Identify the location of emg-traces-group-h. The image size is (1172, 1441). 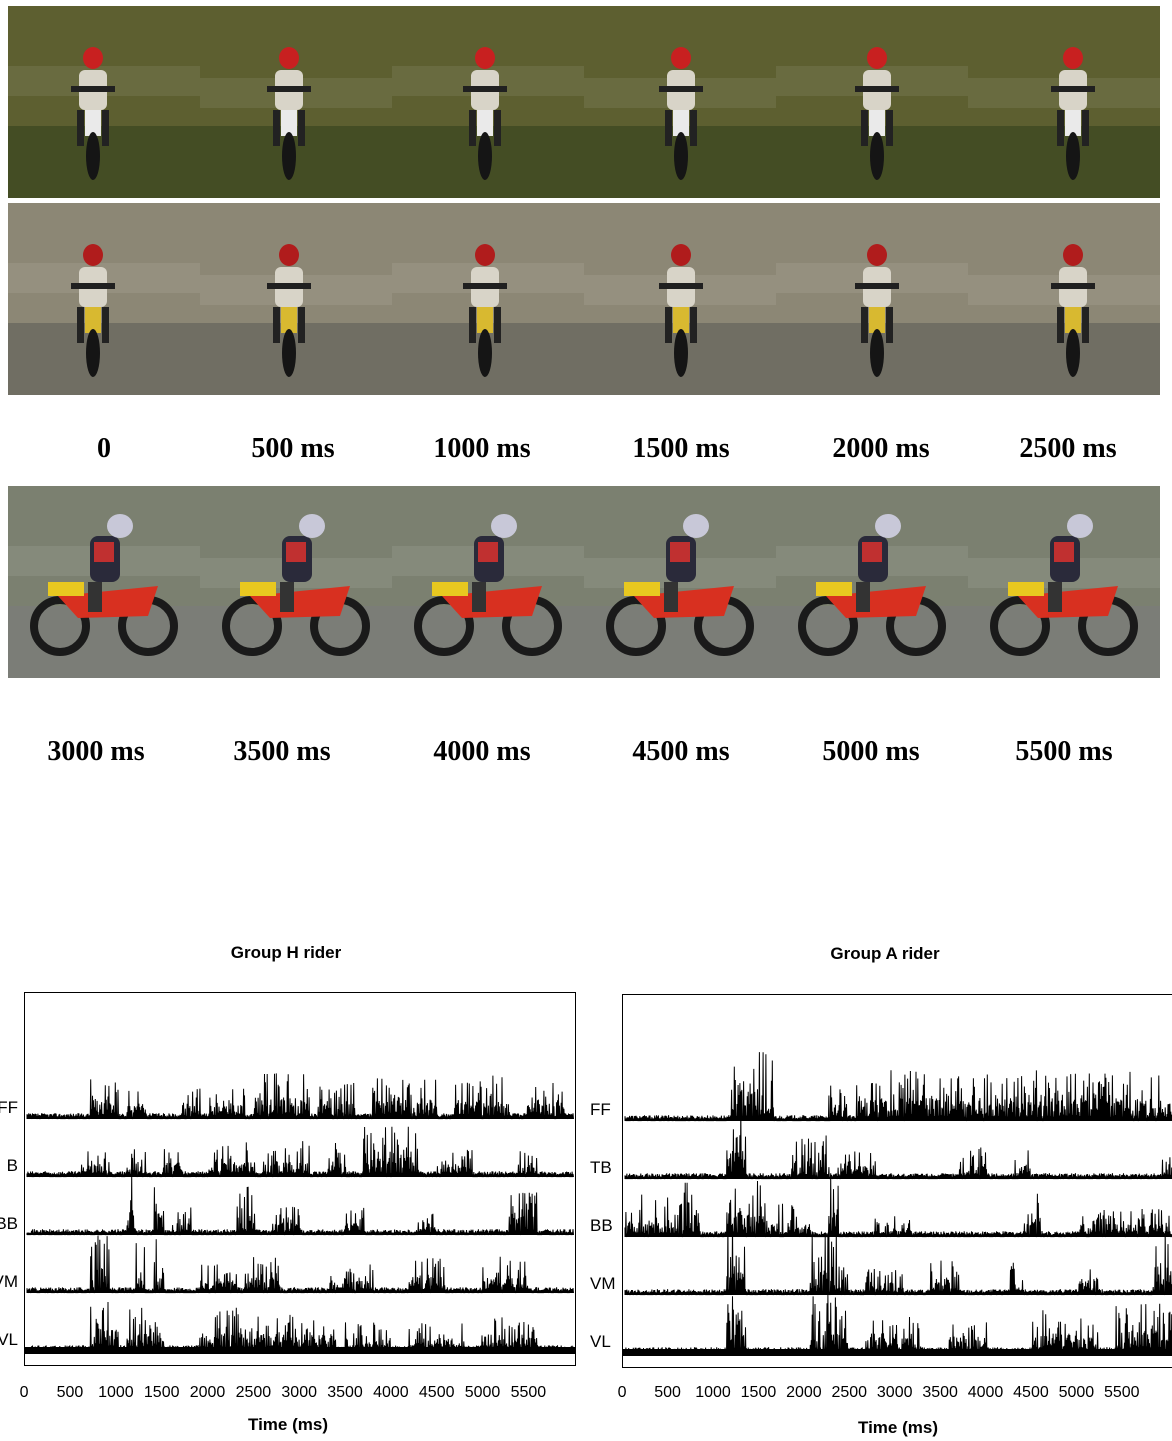
(300, 1213).